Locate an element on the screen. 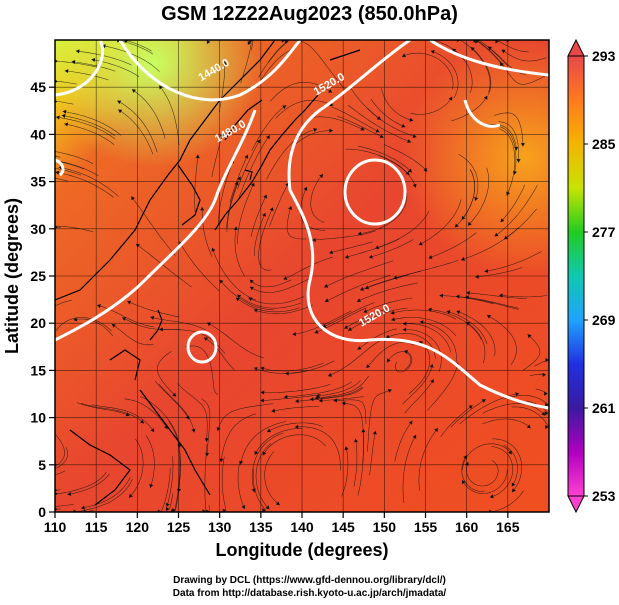  y-tick-label: 35 is located at coordinates (38, 182).